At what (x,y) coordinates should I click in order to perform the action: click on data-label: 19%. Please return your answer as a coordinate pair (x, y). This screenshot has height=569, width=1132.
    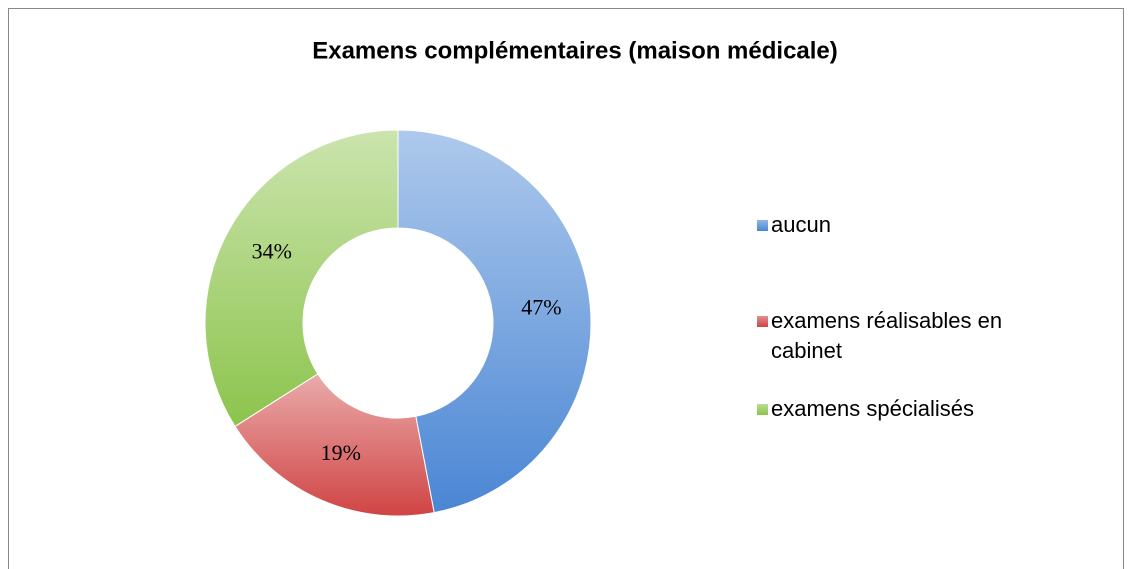
    Looking at the image, I should click on (341, 452).